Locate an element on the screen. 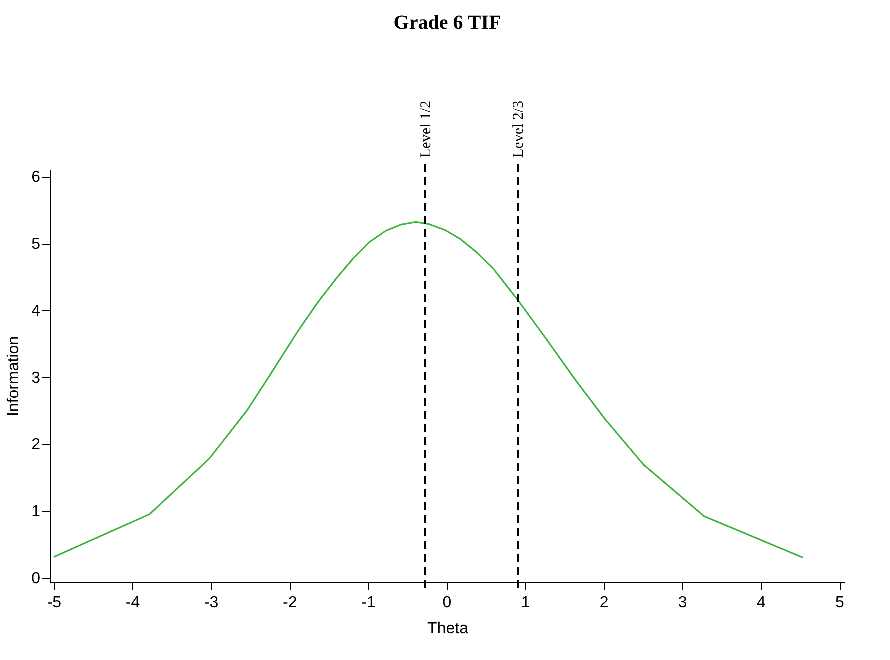 This screenshot has height=660, width=890. x-tick-label: 4 is located at coordinates (761, 603).